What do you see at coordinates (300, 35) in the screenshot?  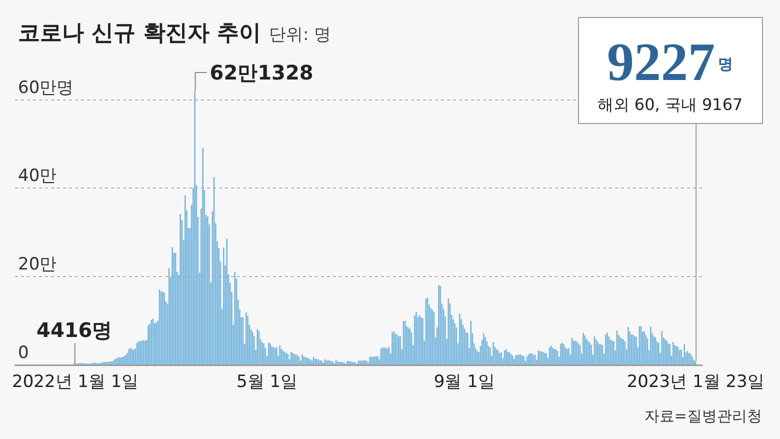 I see `text: 단위: 명` at bounding box center [300, 35].